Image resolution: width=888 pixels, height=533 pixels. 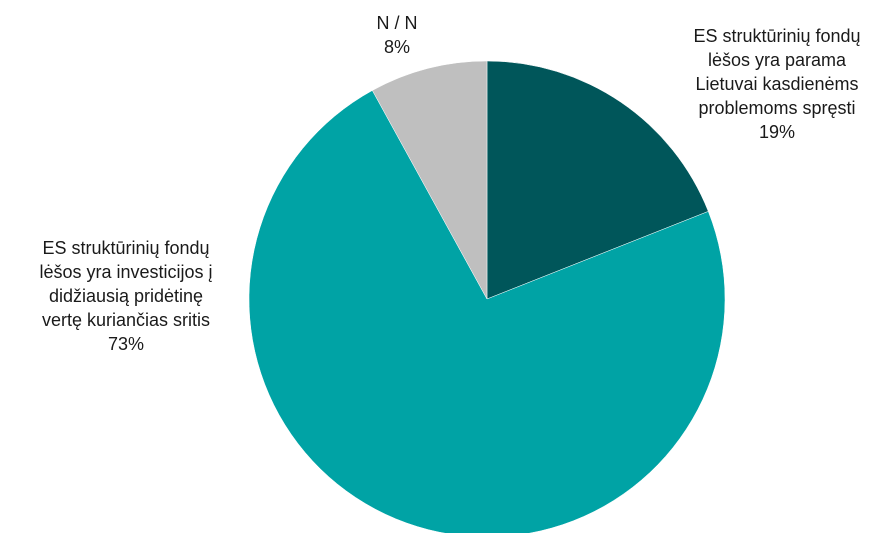 I want to click on slice-label-no-answer: N / N 8%, so click(x=397, y=35).